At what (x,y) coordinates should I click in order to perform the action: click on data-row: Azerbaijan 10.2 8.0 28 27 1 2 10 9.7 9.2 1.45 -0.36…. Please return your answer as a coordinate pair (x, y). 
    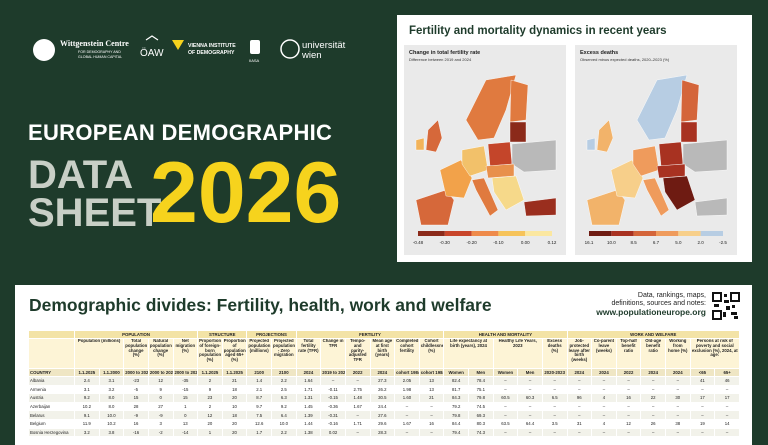
    Looking at the image, I should click on (384, 406).